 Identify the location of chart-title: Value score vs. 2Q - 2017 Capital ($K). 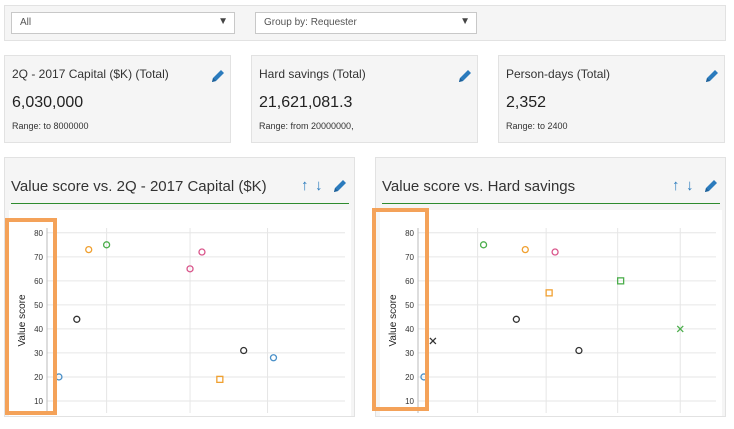
(139, 186).